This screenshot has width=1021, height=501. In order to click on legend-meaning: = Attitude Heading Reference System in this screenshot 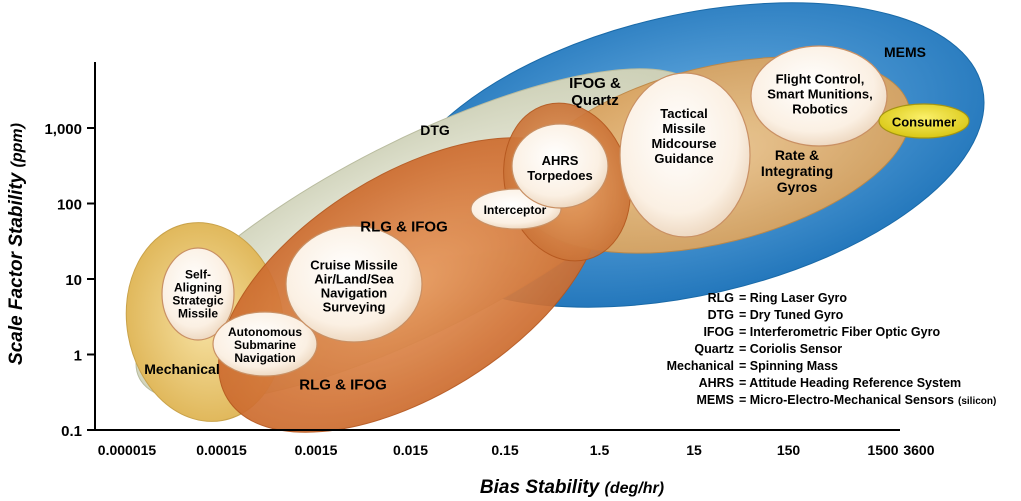, I will do `click(850, 383)`.